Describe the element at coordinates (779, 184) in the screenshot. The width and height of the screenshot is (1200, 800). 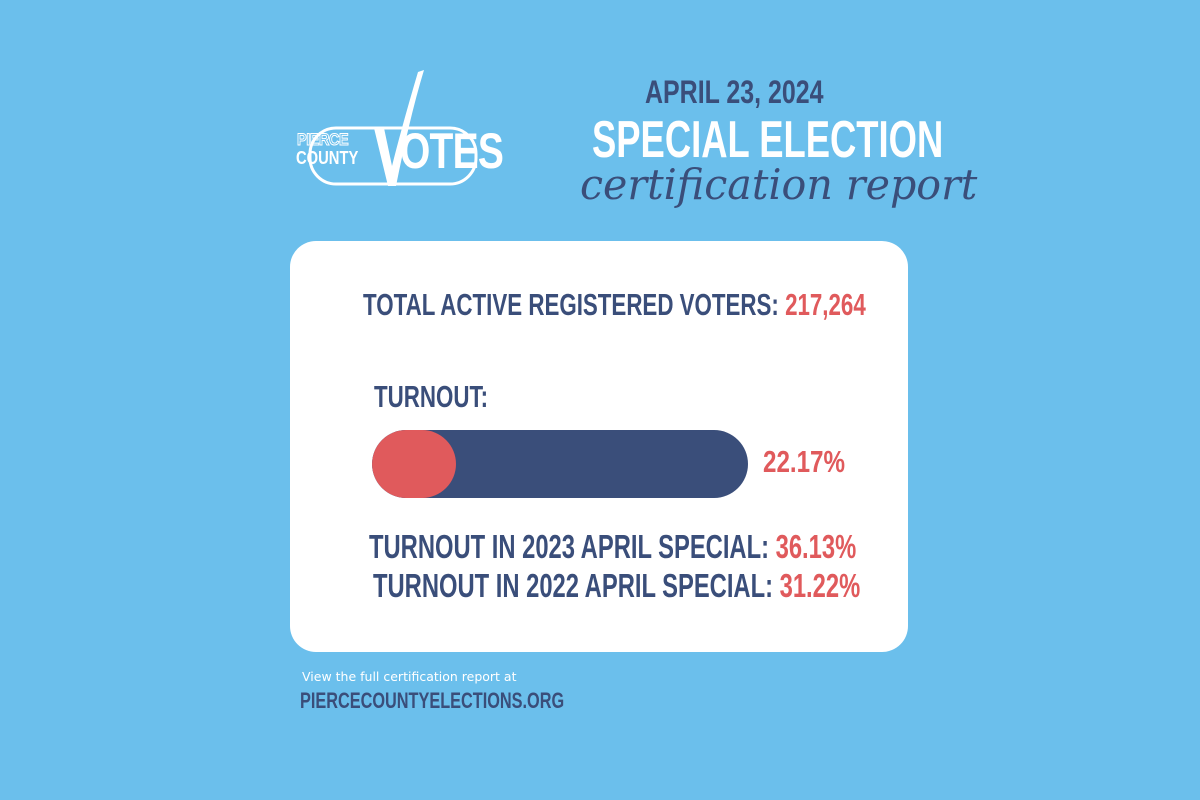
I see `page-subtitle: certification report` at that location.